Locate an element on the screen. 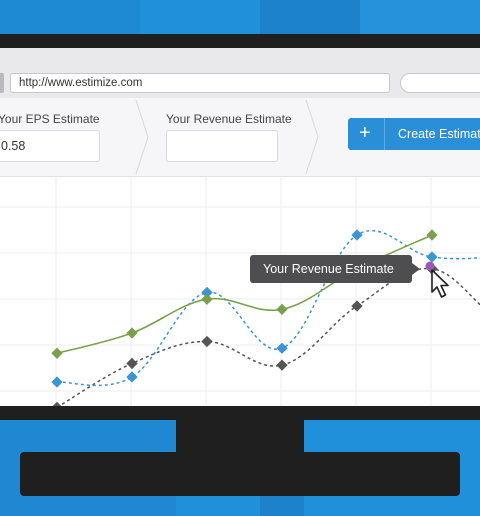 This screenshot has width=480, height=516. address-bar-text: http://www.estimize.com is located at coordinates (81, 83).